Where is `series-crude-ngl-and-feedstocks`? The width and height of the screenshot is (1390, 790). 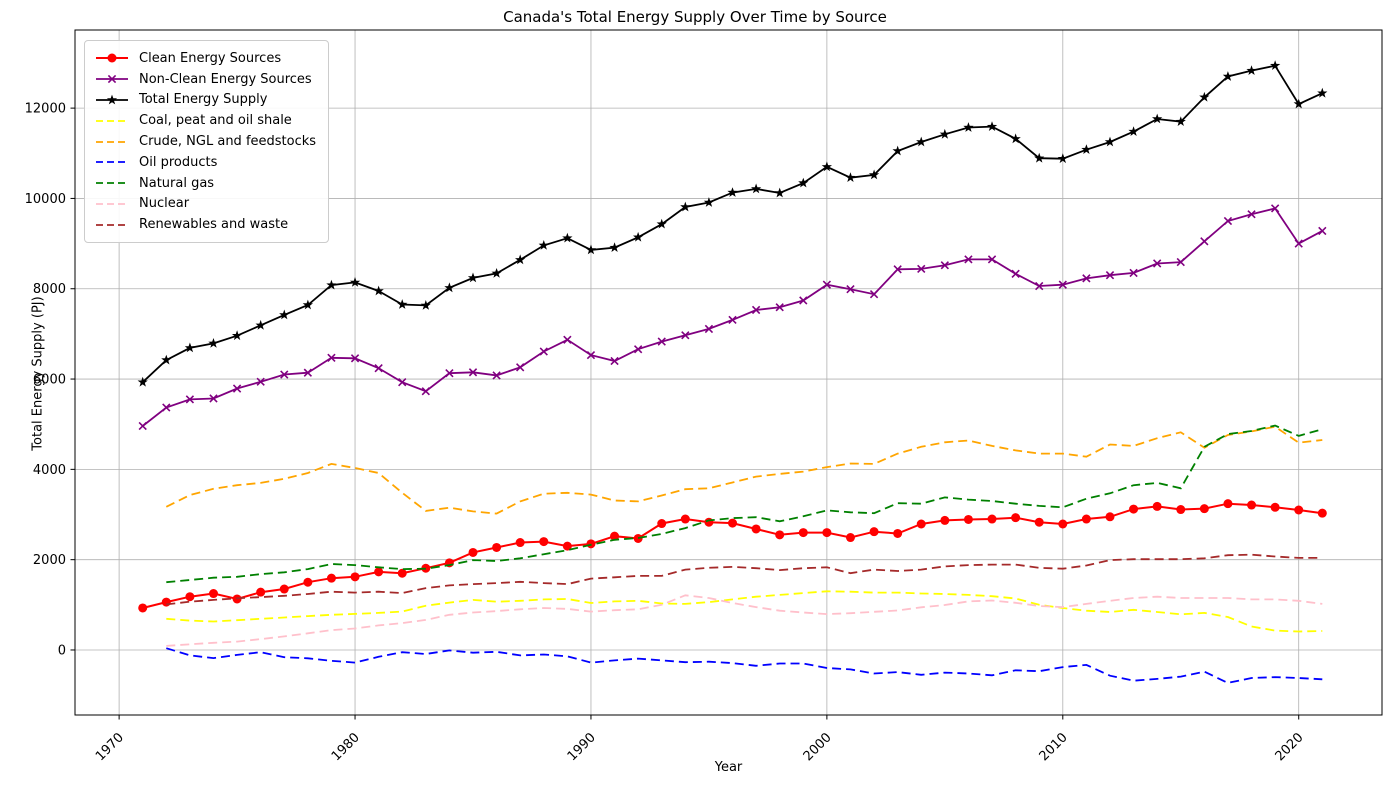 series-crude-ngl-and-feedstocks is located at coordinates (744, 470).